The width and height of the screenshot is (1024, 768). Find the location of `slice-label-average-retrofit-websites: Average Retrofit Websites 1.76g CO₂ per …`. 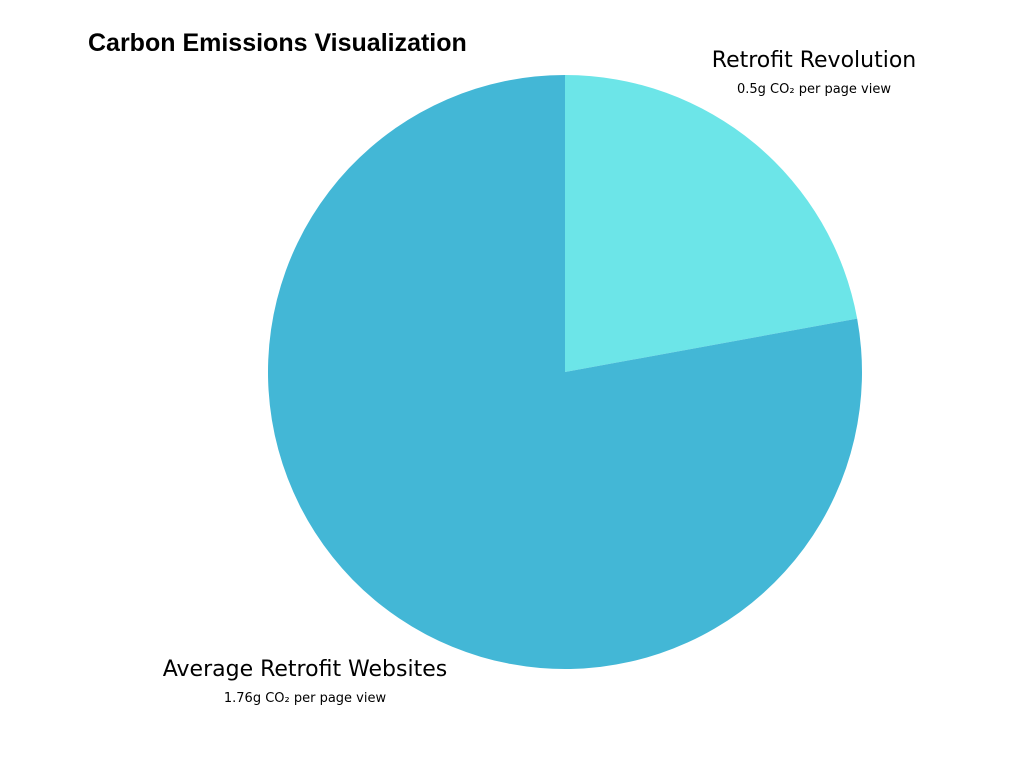

slice-label-average-retrofit-websites: Average Retrofit Websites 1.76g CO₂ per … is located at coordinates (305, 681).